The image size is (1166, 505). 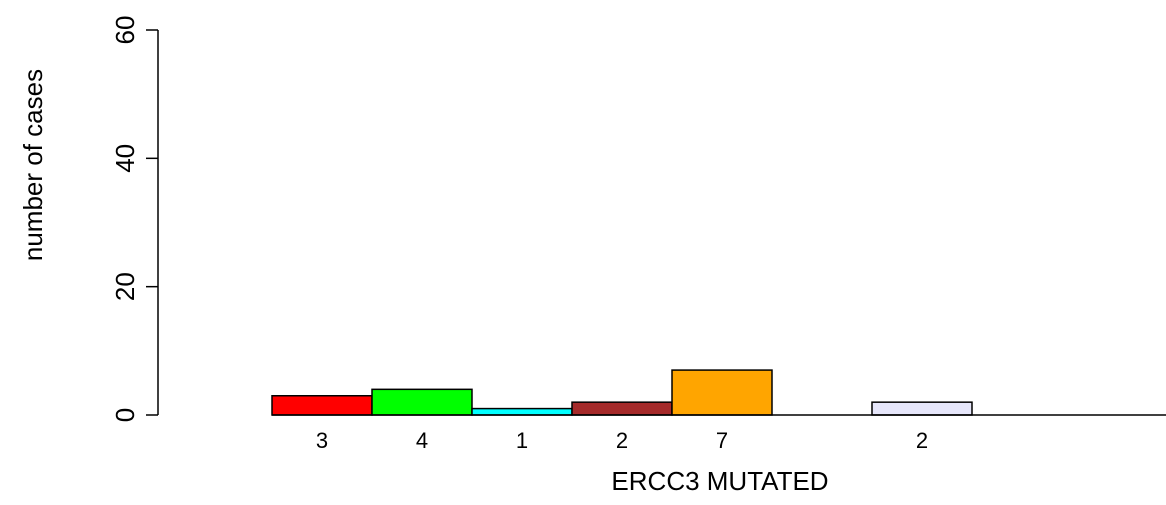 I want to click on bar-count-label: 7, so click(x=722, y=440).